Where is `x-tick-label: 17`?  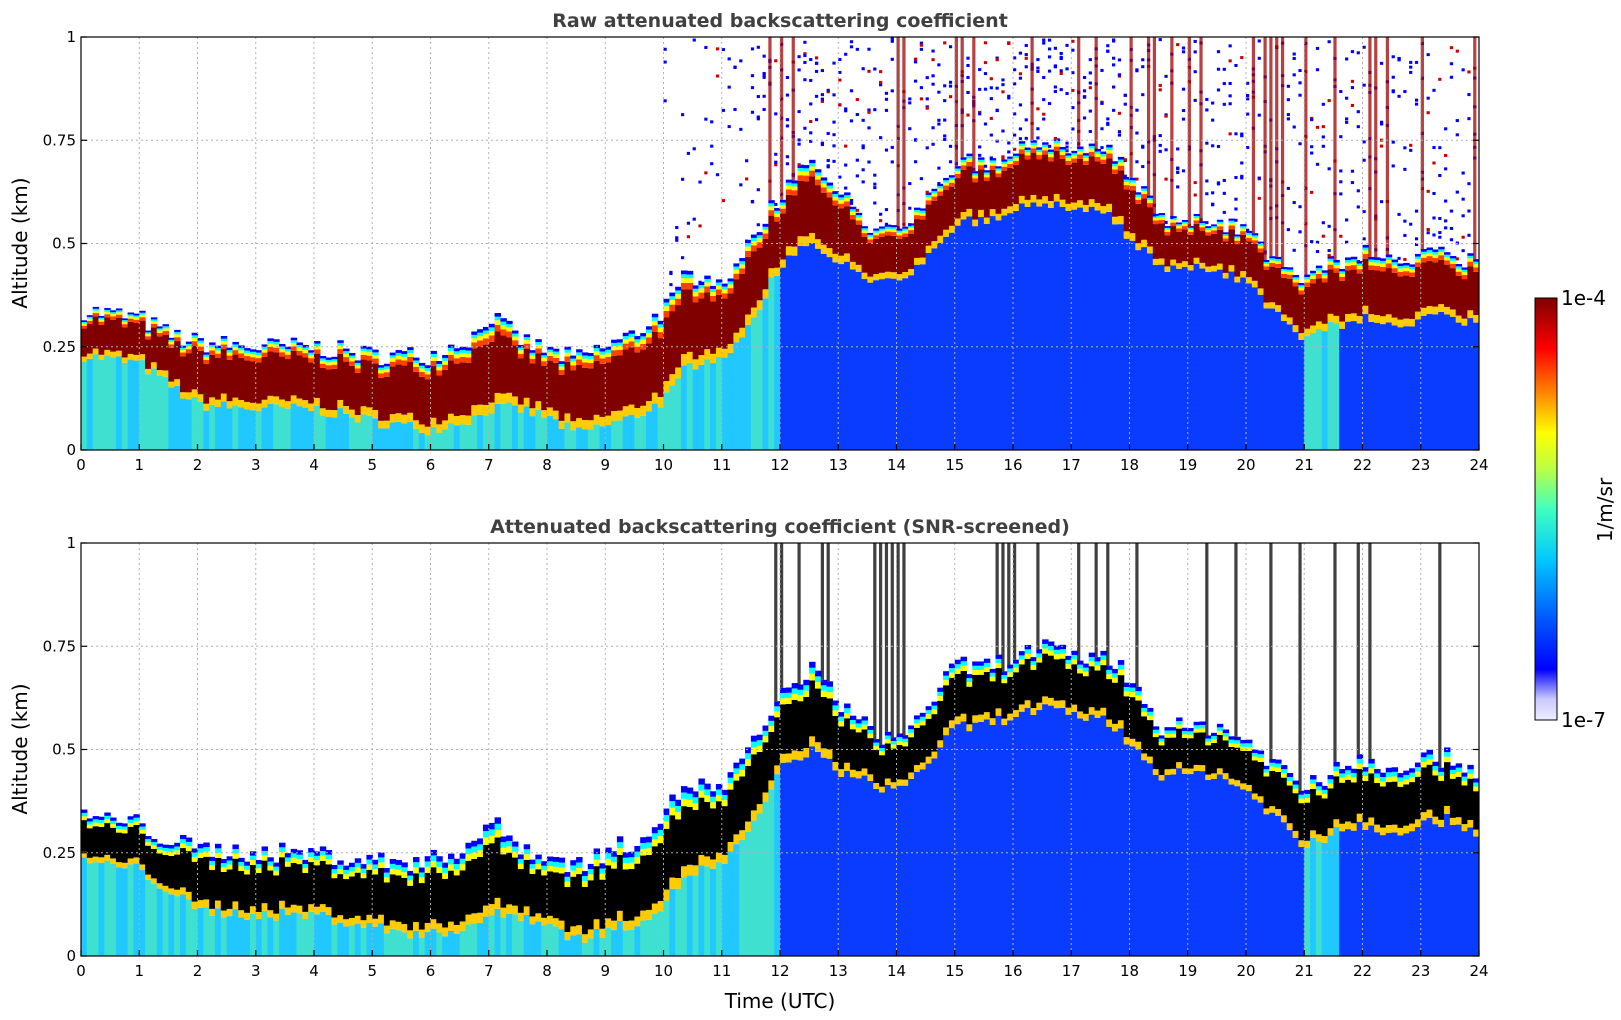
x-tick-label: 17 is located at coordinates (1071, 971).